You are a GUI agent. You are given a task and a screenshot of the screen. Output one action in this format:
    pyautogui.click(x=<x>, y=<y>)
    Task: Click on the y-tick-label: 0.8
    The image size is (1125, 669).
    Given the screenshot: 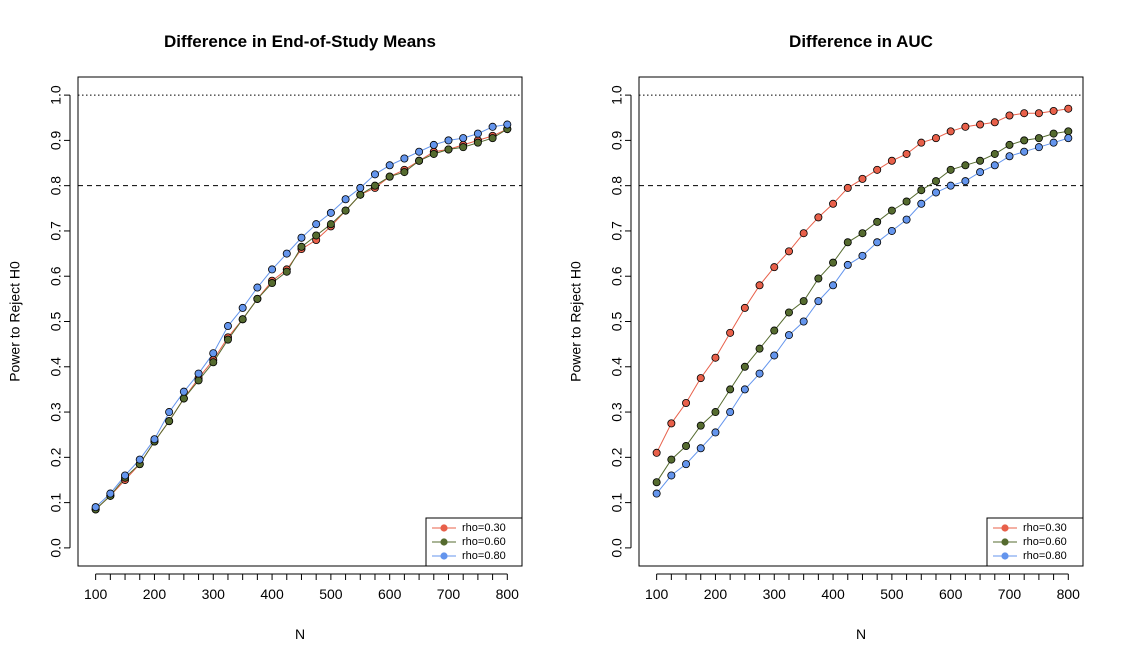 What is the action you would take?
    pyautogui.click(x=56, y=186)
    